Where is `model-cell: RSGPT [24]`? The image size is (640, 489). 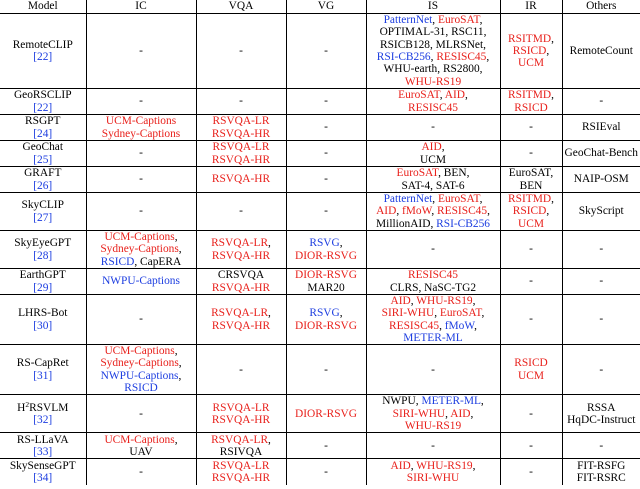
model-cell: RSGPT [24] is located at coordinates (43, 127).